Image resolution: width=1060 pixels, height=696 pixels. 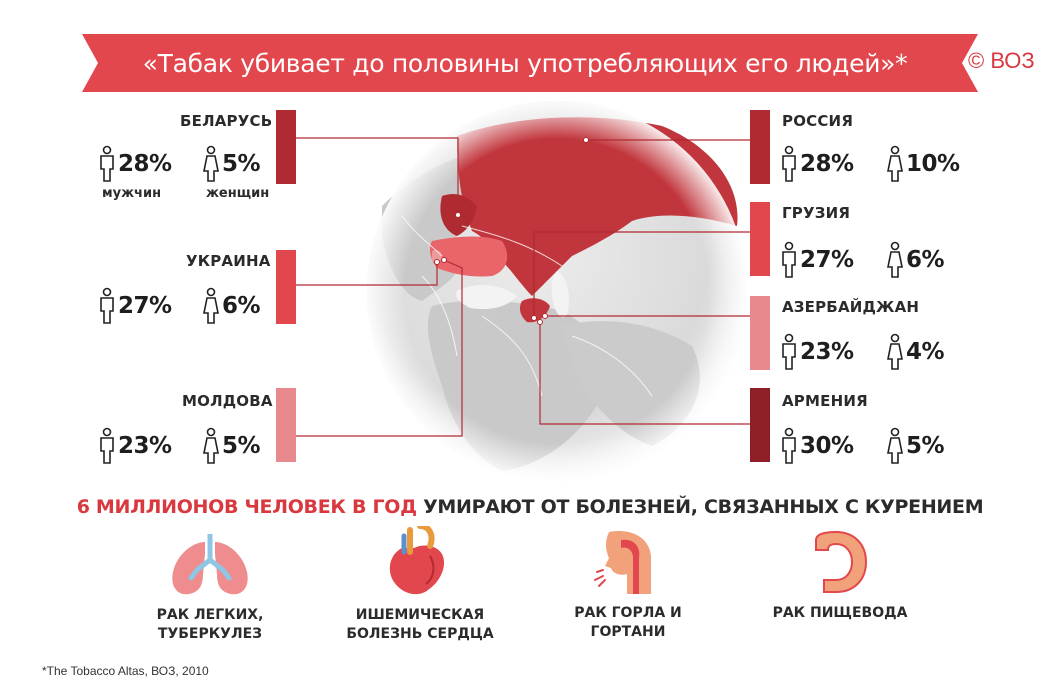 I want to click on disease-label-throat: РАК ГОРЛА И ГОРТАНИ, so click(x=628, y=622).